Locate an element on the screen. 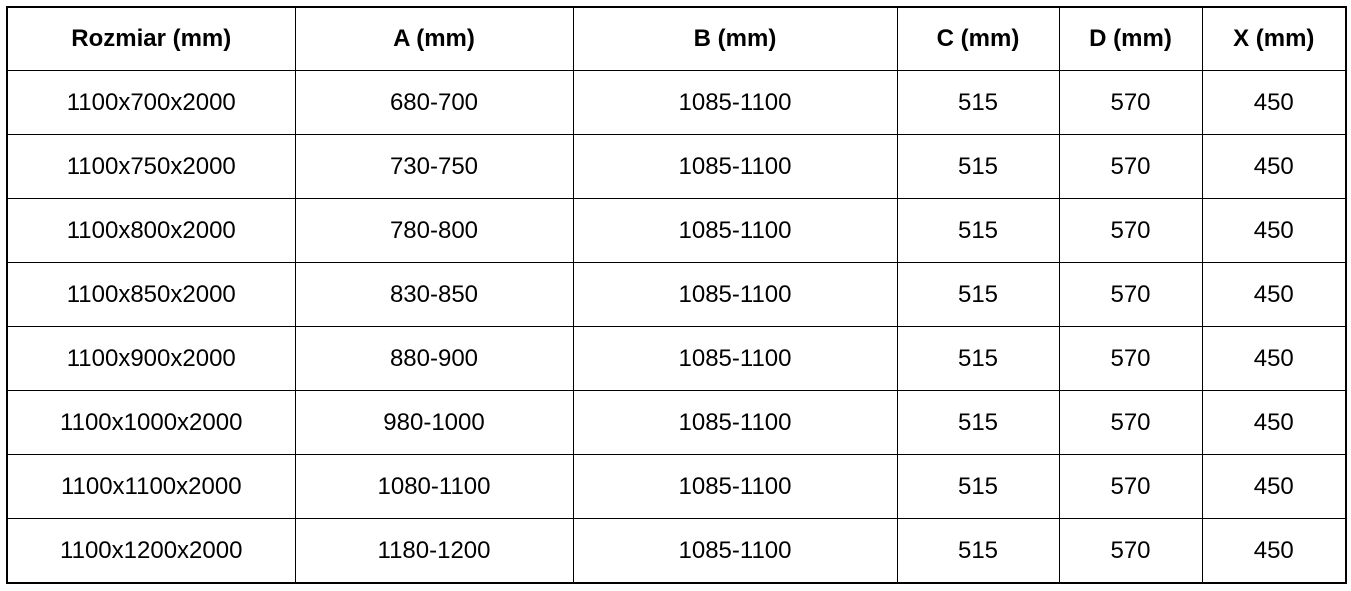  table-row: 1100x850x2000 830-850 1085-1100 515 570 450 is located at coordinates (676, 294).